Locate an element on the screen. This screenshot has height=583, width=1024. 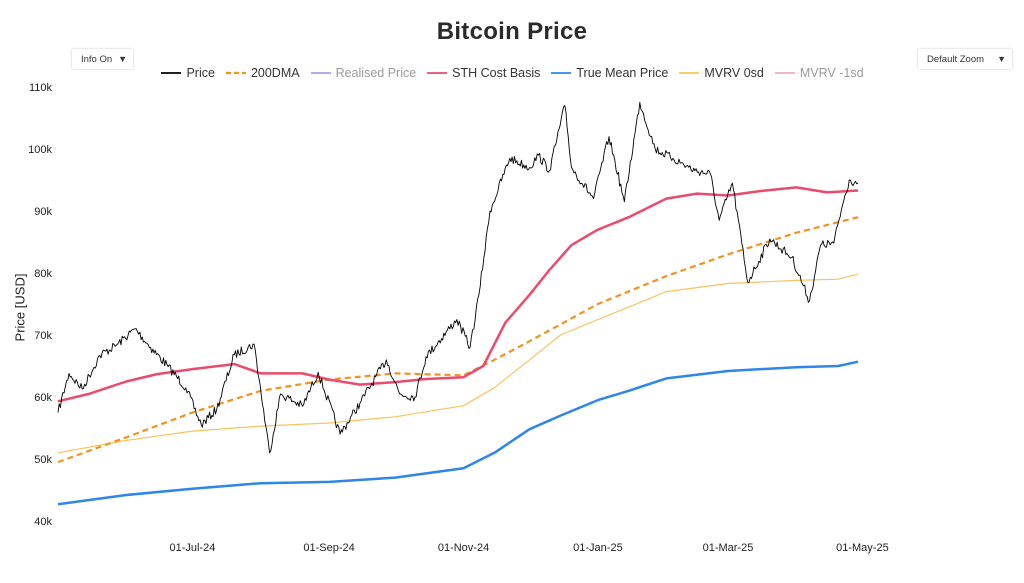
zoom-select-dropdown: Default Zoom ▼ is located at coordinates (965, 59).